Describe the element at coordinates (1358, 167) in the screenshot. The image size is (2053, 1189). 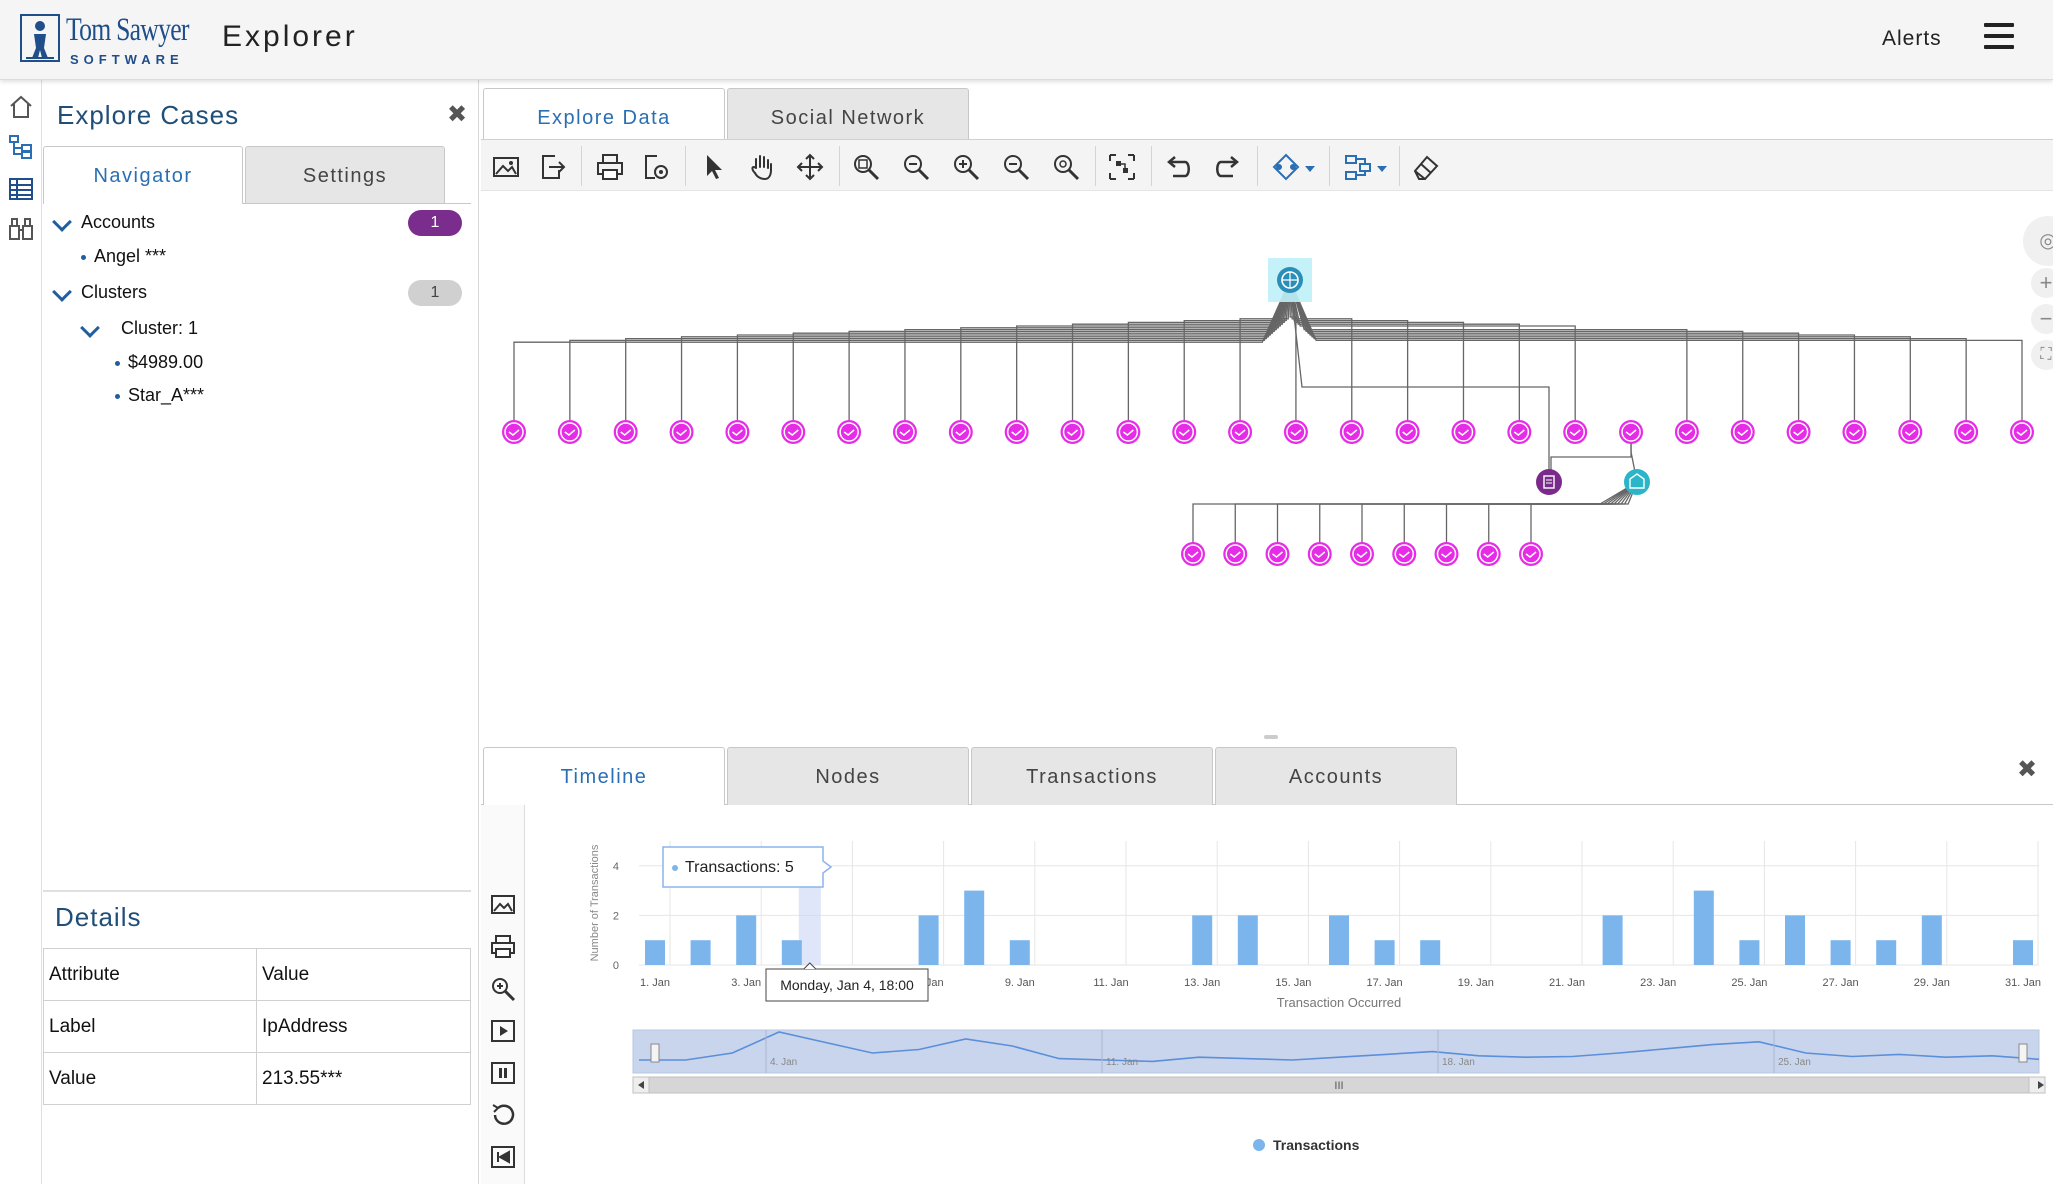
I see `routing-icon` at that location.